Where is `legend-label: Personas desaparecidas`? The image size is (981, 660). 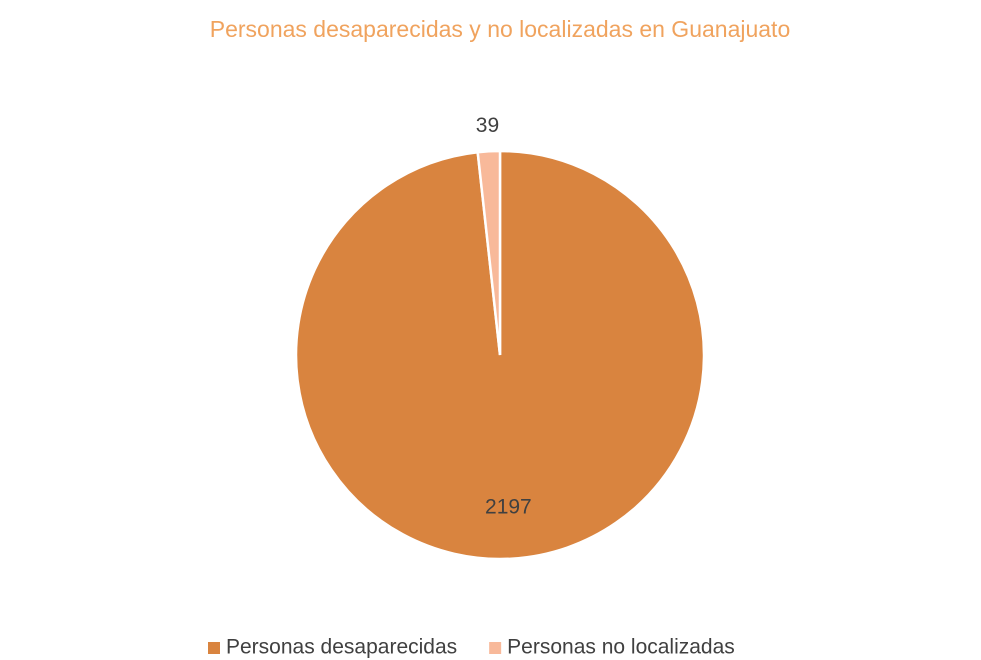
legend-label: Personas desaparecidas is located at coordinates (341, 647).